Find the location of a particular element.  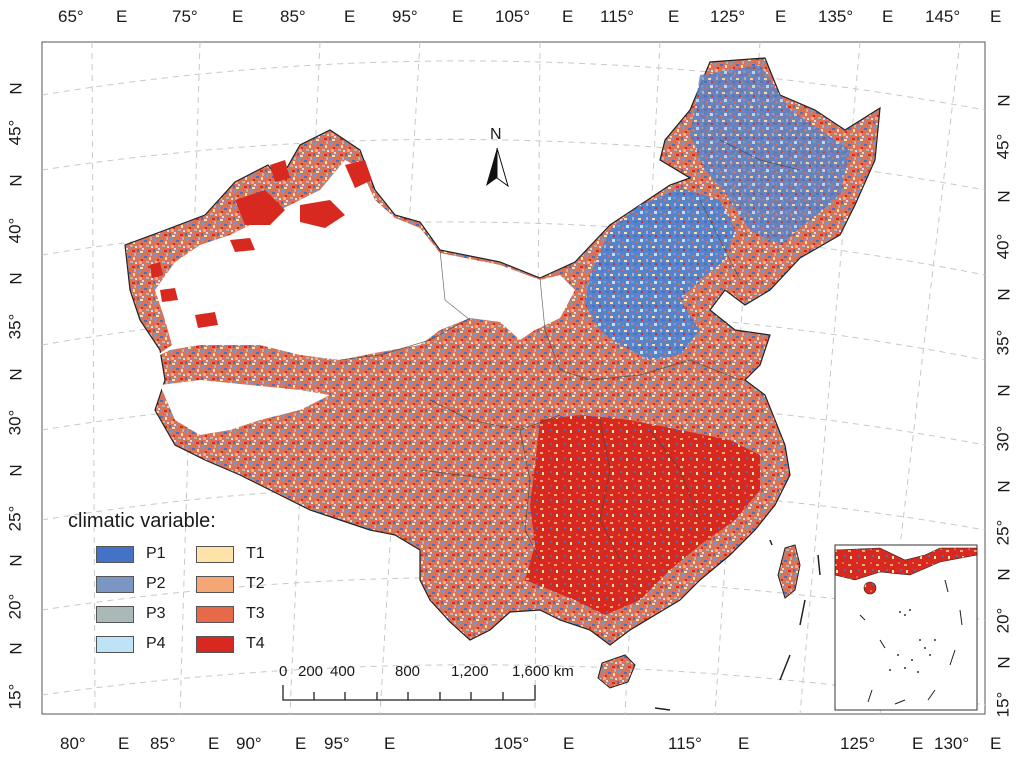

legend-label: P4 is located at coordinates (156, 643).